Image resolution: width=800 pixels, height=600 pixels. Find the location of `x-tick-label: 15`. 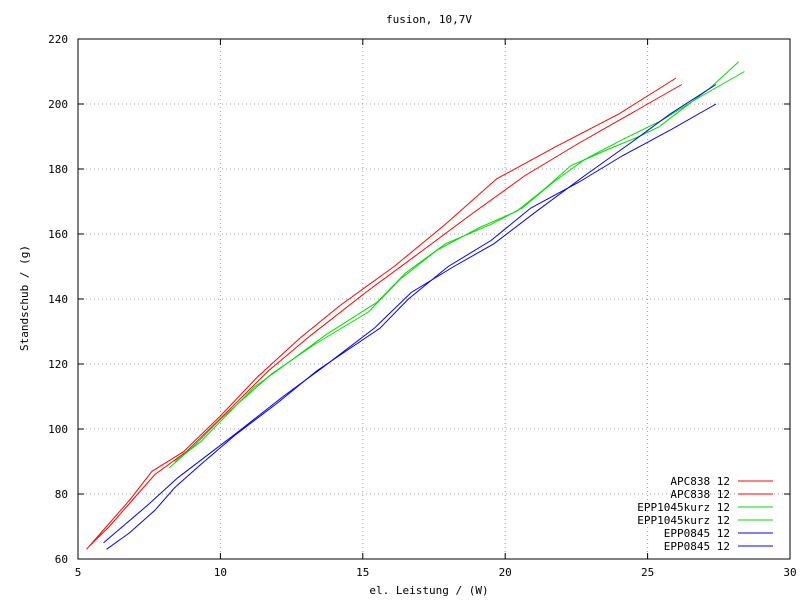

x-tick-label: 15 is located at coordinates (362, 572).